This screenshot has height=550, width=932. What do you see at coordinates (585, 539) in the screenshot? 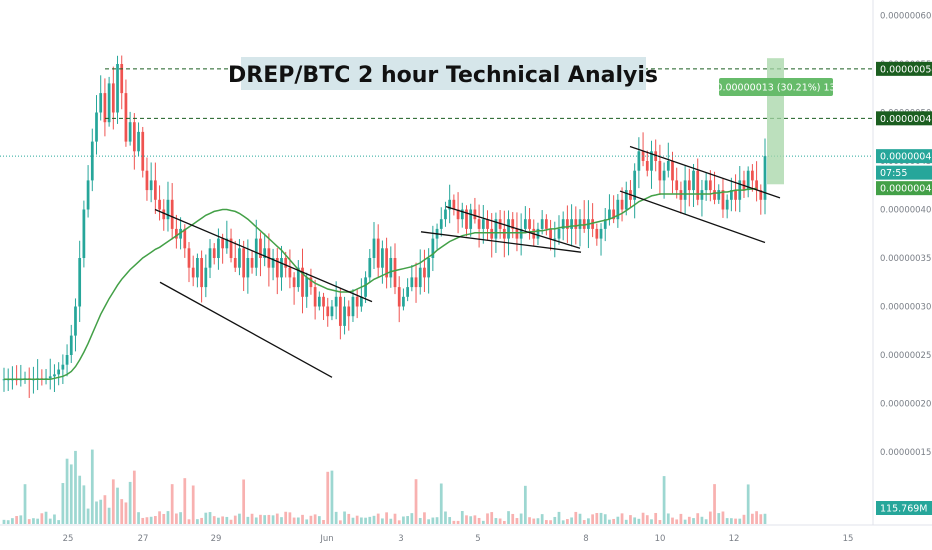
I see `x-tick-label: 8` at bounding box center [585, 539].